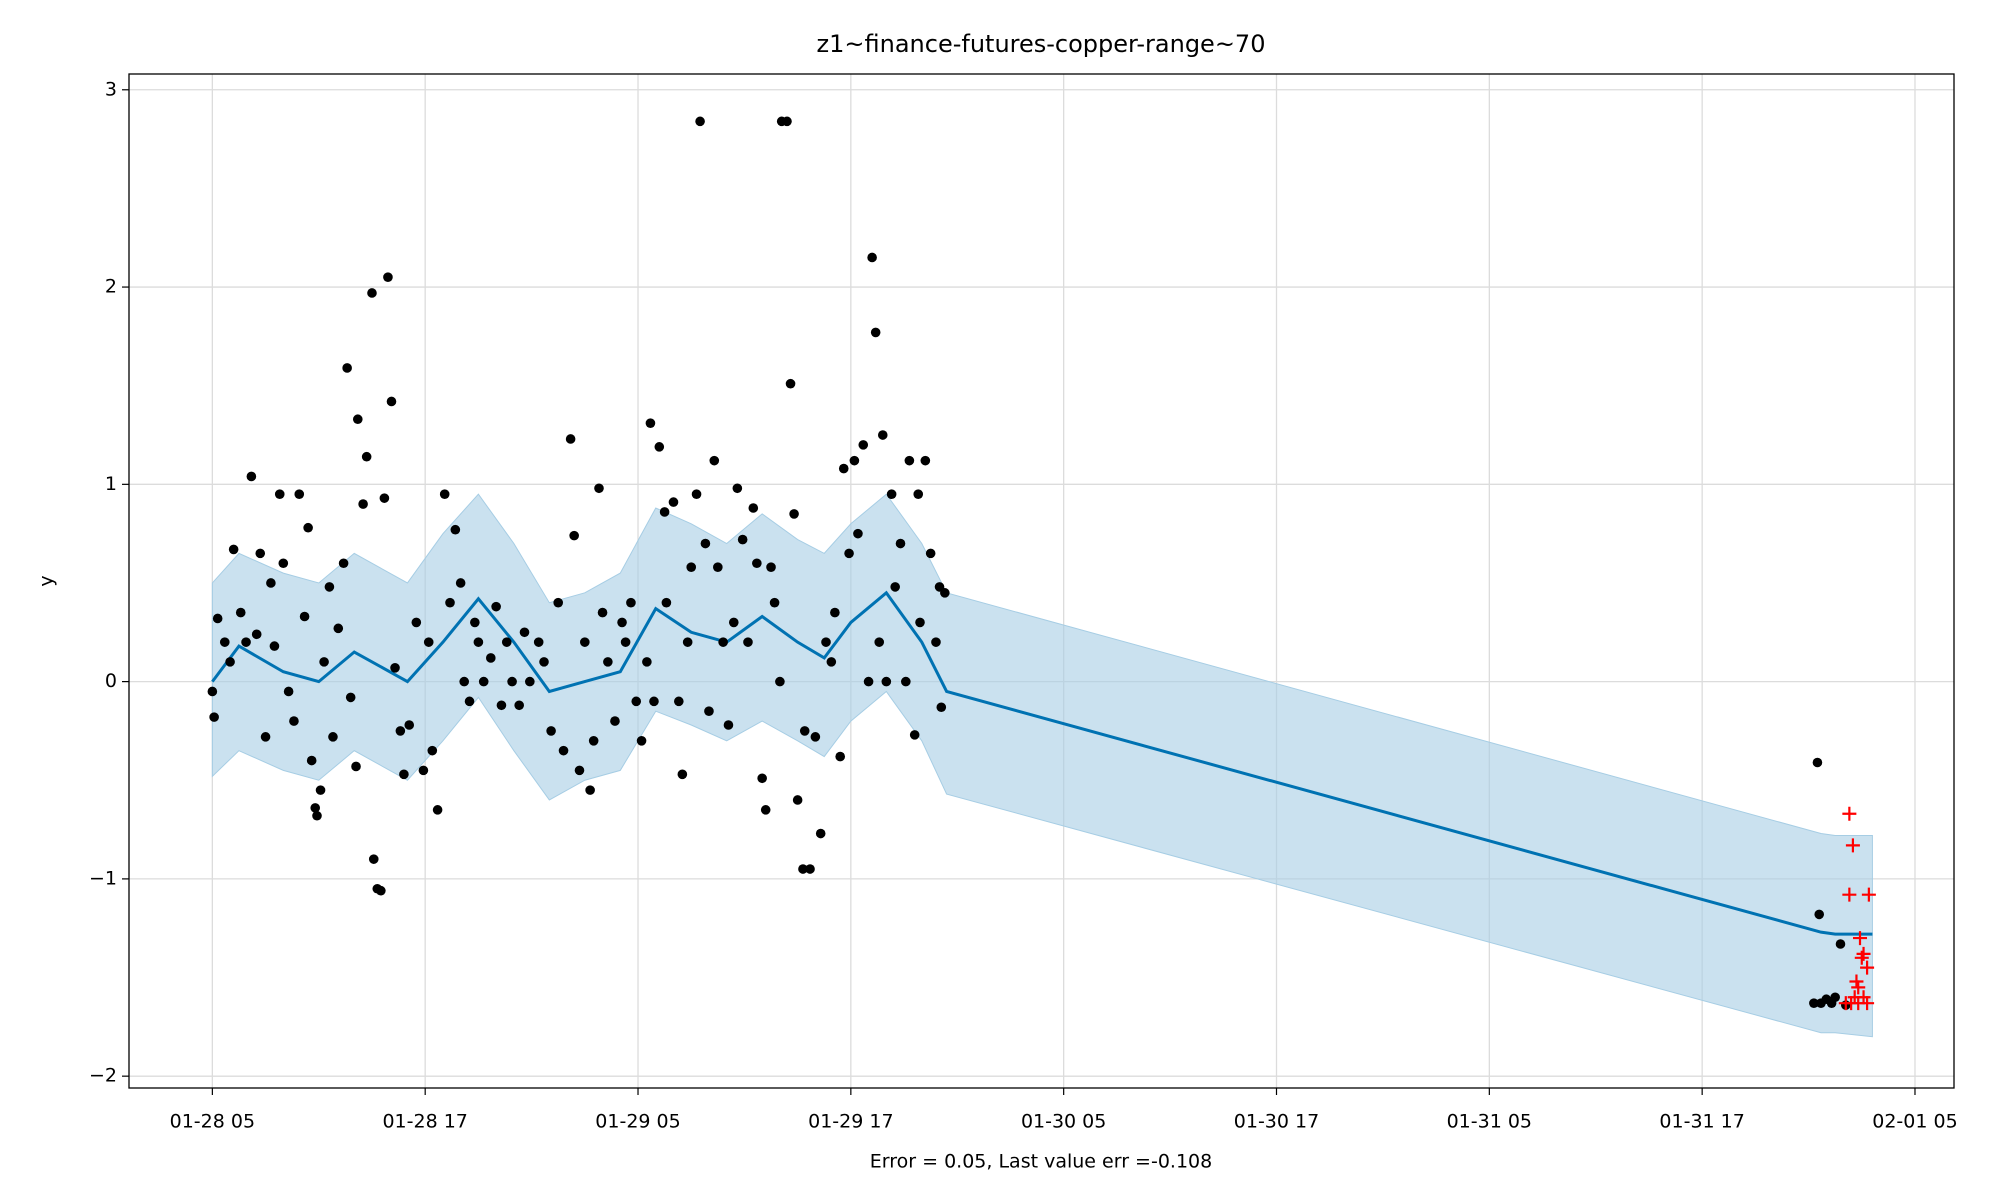  I want to click on y-tick-label: 1, so click(111, 484).